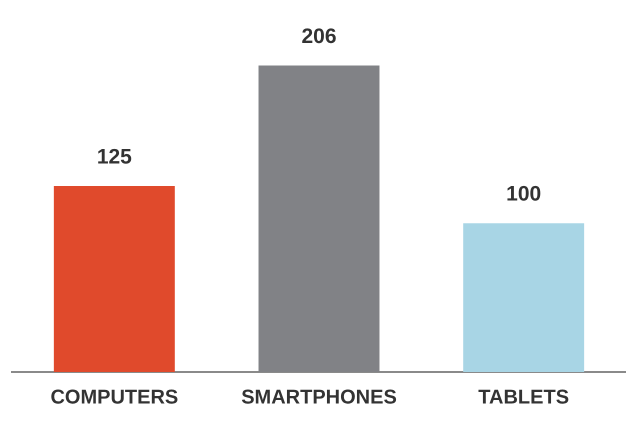 The image size is (626, 432). Describe the element at coordinates (319, 397) in the screenshot. I see `x-tick-label: SMARTPHONES` at that location.